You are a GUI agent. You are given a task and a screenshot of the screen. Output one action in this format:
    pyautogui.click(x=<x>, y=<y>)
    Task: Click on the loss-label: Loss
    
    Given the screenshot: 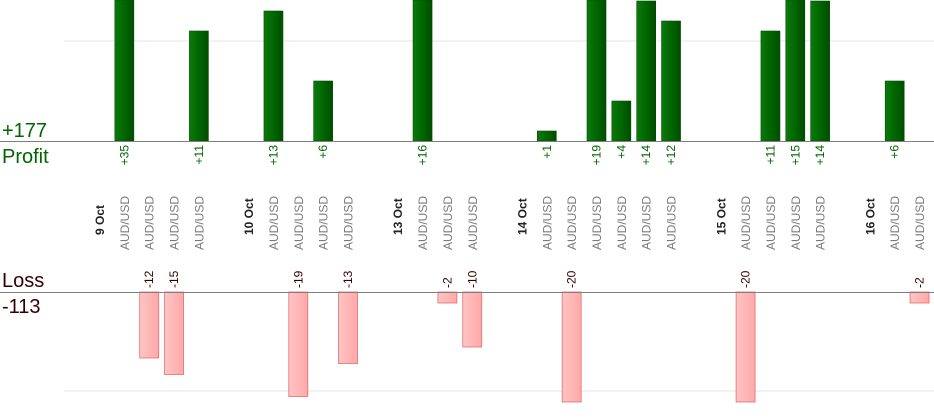 What is the action you would take?
    pyautogui.click(x=23, y=281)
    